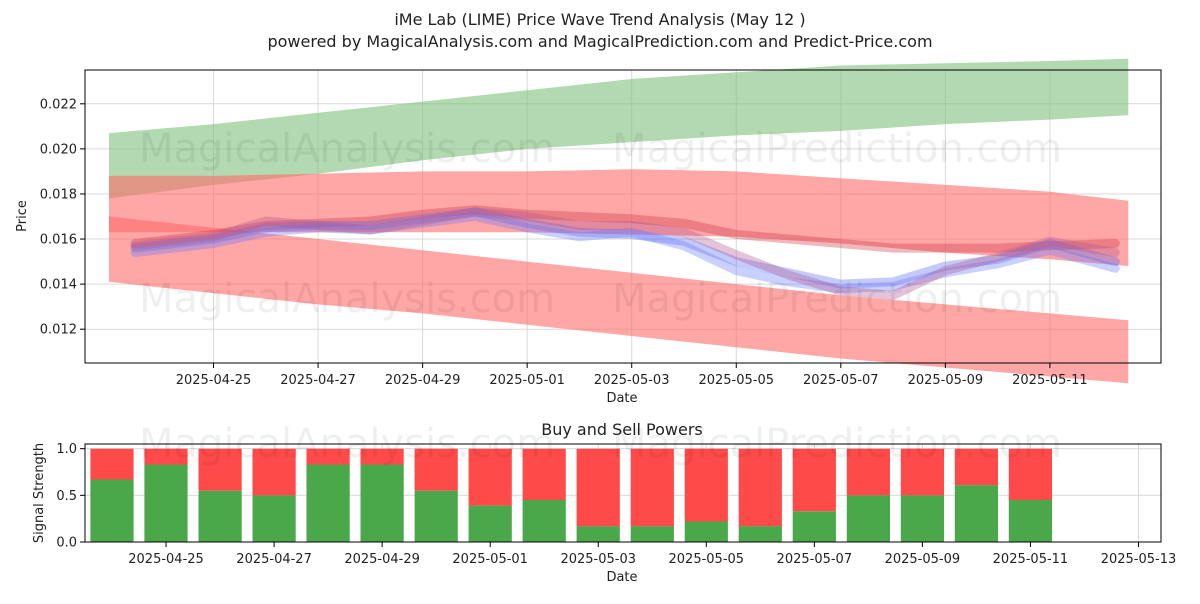 This screenshot has height=604, width=1200. What do you see at coordinates (622, 429) in the screenshot?
I see `signal-chart-title: Buy and Sell Powers` at bounding box center [622, 429].